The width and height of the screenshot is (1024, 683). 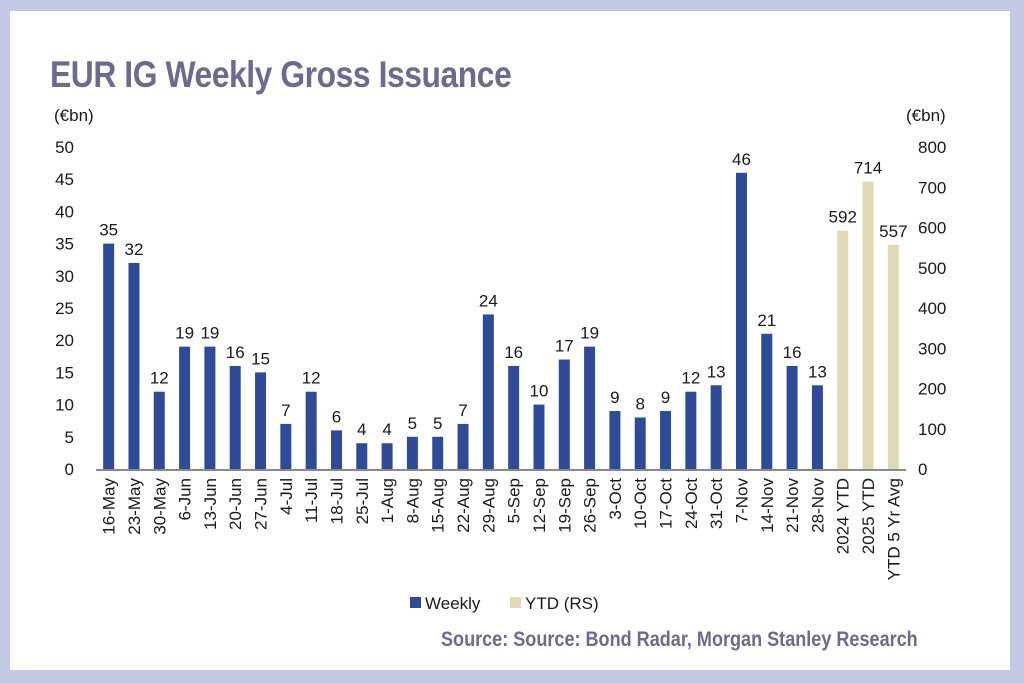 I want to click on x-tick-label: 7-Nov, so click(x=741, y=501).